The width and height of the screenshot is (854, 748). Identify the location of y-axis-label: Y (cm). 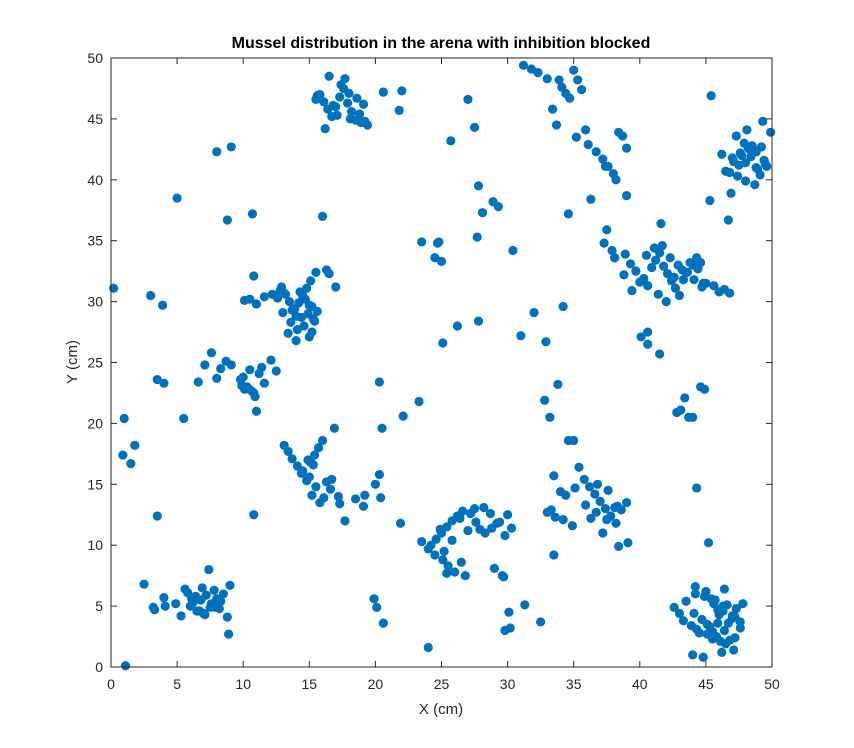
(72, 362).